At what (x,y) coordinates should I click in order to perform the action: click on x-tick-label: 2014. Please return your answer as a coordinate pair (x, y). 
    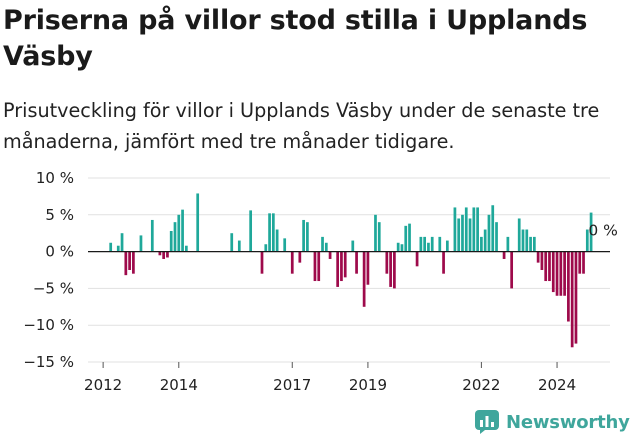
    Looking at the image, I should click on (179, 385).